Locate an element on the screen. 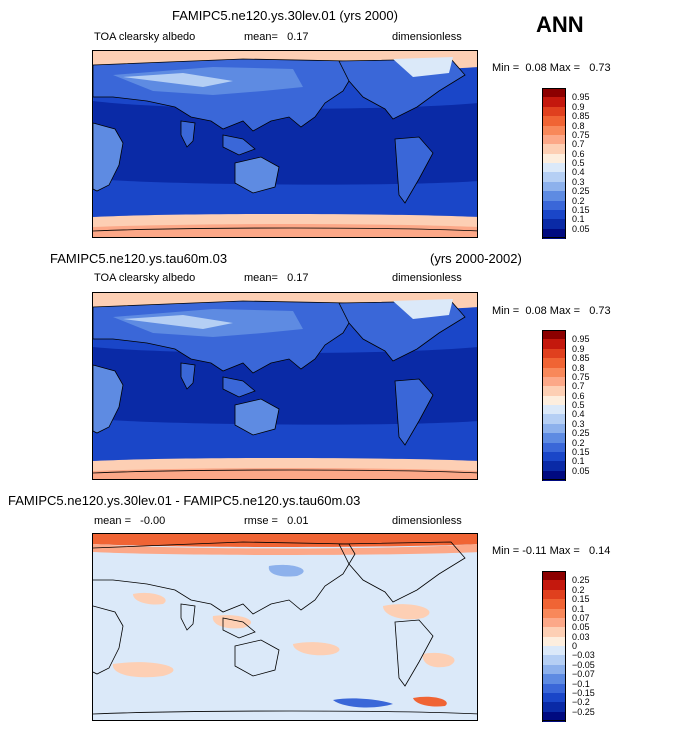 This screenshot has height=737, width=696. panel3-map-svg is located at coordinates (285, 627).